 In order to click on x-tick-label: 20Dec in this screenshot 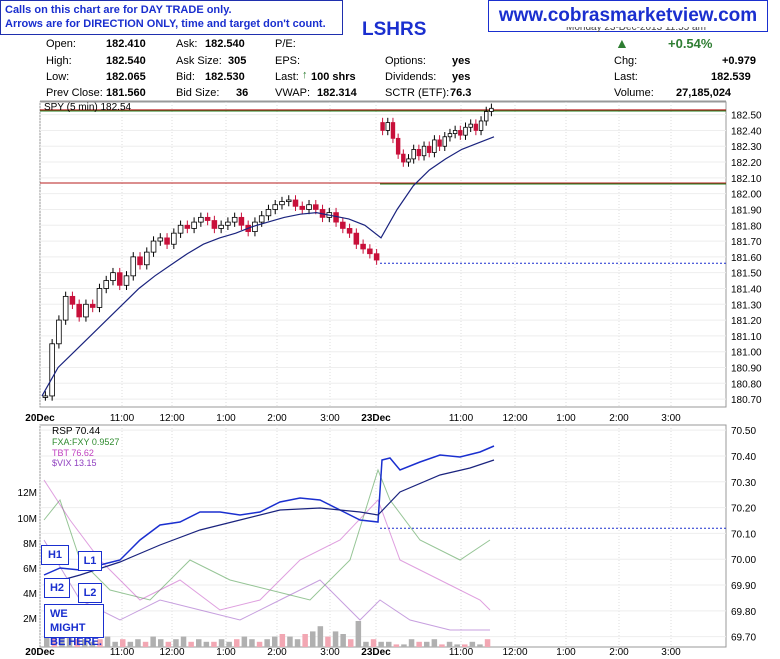, I will do `click(40, 418)`.